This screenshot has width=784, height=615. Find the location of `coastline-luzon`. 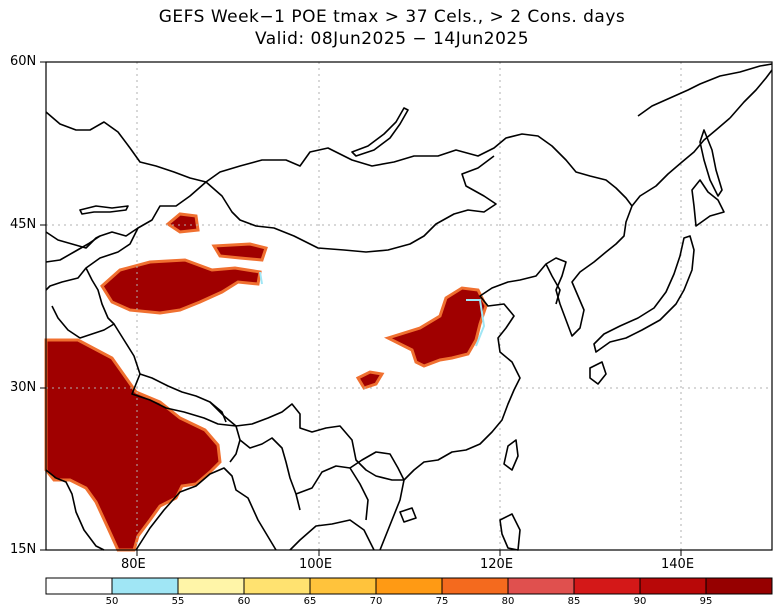

coastline-luzon is located at coordinates (510, 532).